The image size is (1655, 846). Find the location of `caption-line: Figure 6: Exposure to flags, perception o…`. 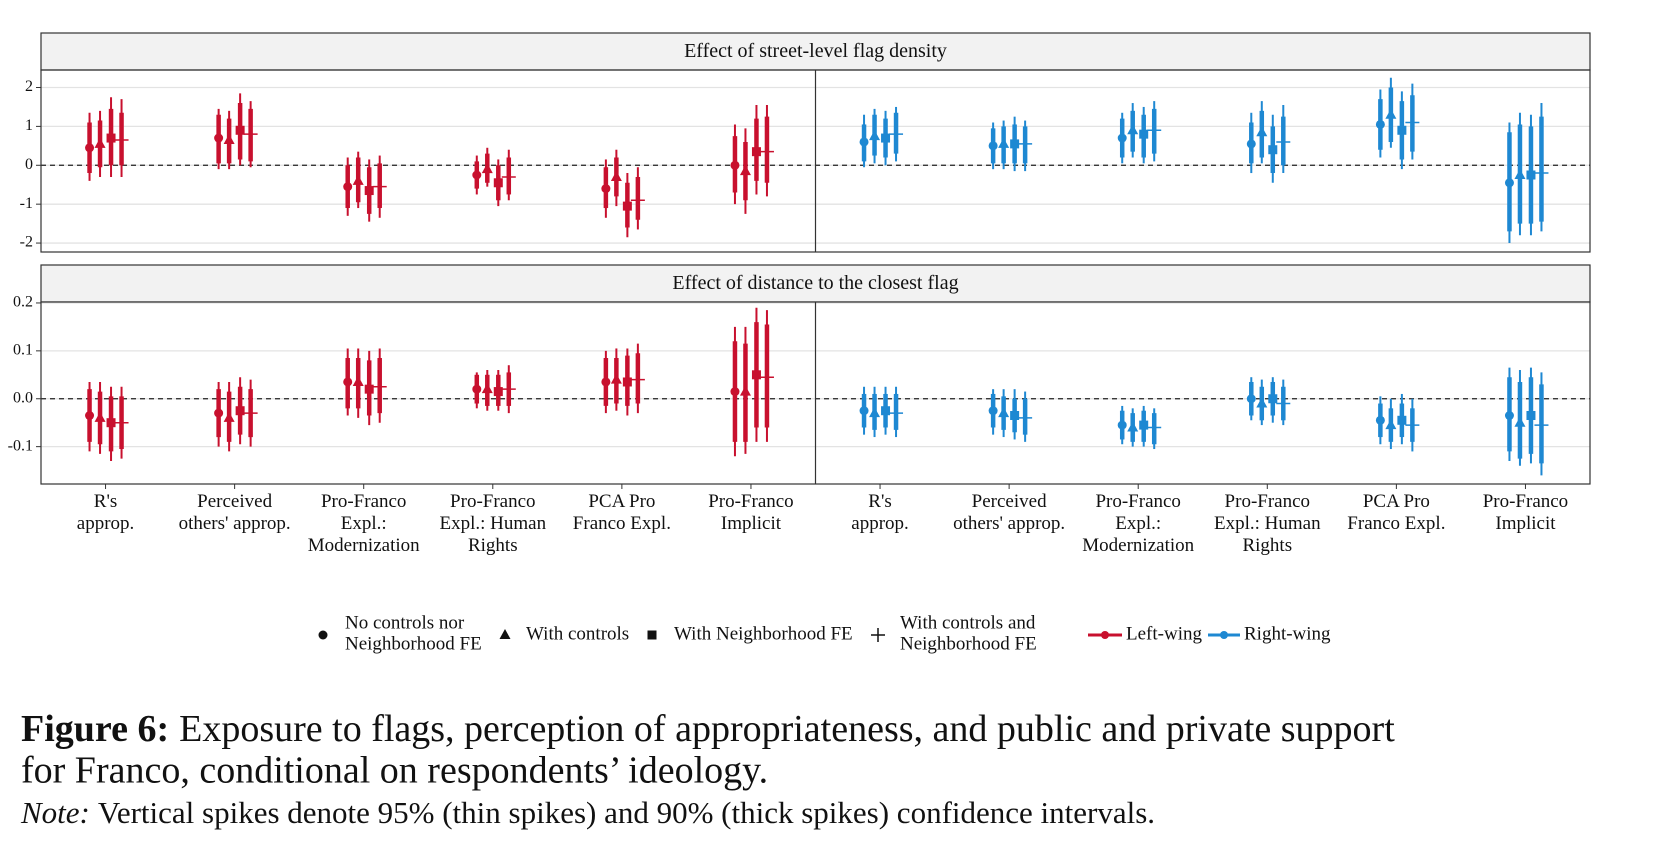

caption-line: Figure 6: Exposure to flags, perception o… is located at coordinates (708, 729).